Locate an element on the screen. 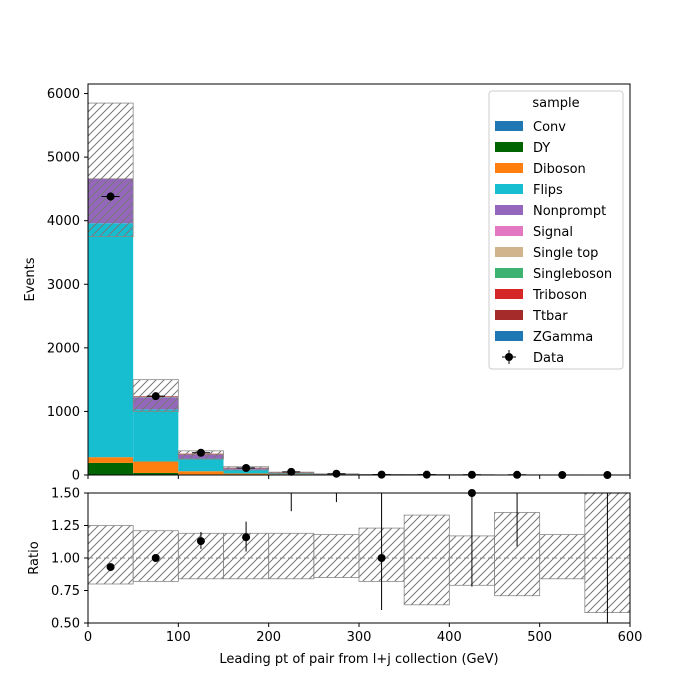  legend-label-8: Triboson is located at coordinates (559, 295).